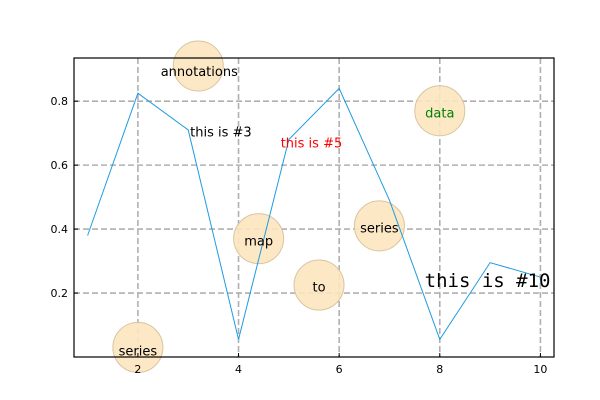 Image resolution: width=600 pixels, height=400 pixels. I want to click on annotation-label: map, so click(258, 241).